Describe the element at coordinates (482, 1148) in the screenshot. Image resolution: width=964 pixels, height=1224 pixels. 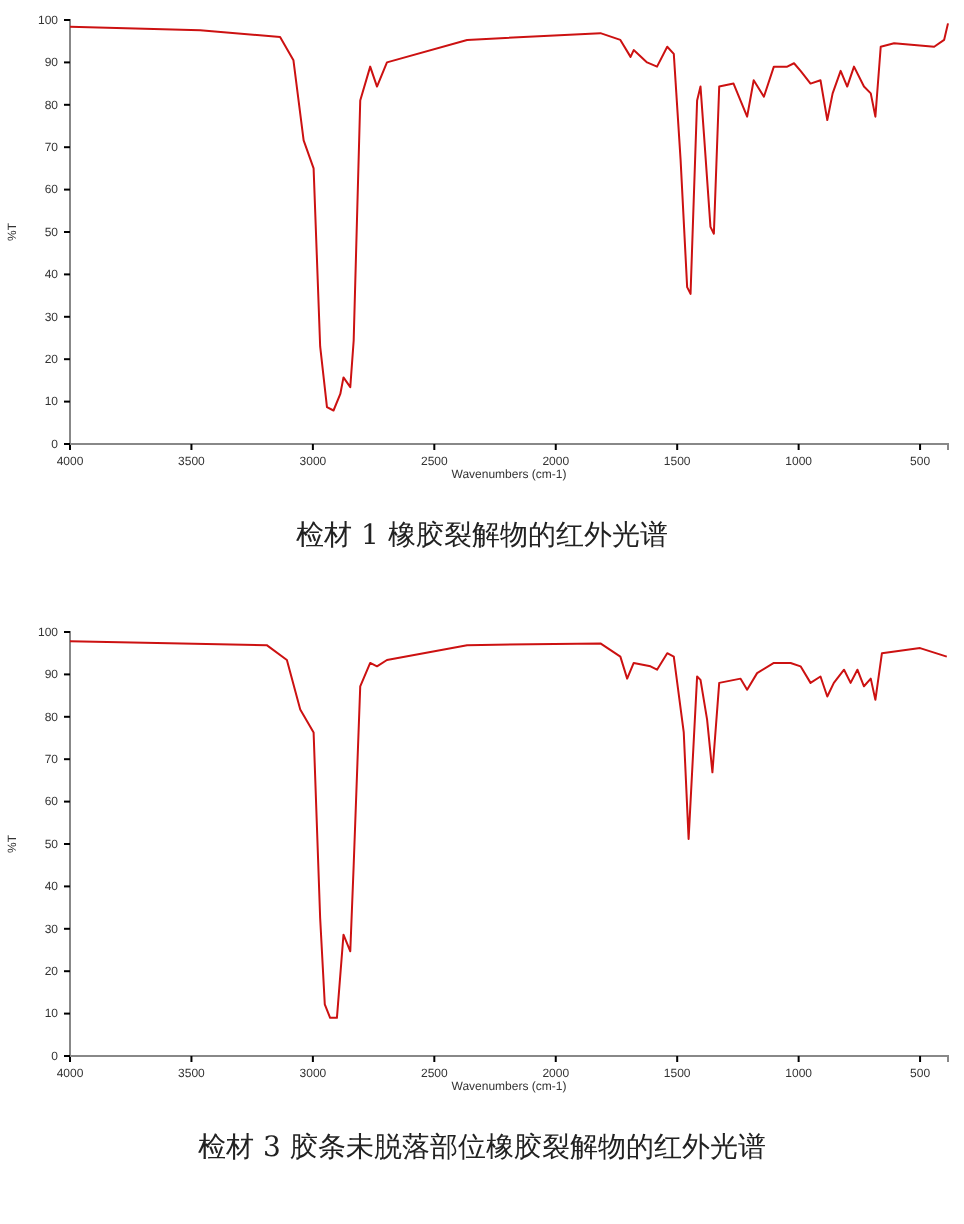
I see `text: 检材 3 胶条未脱落部位橡胶裂解物的红外光谱` at that location.